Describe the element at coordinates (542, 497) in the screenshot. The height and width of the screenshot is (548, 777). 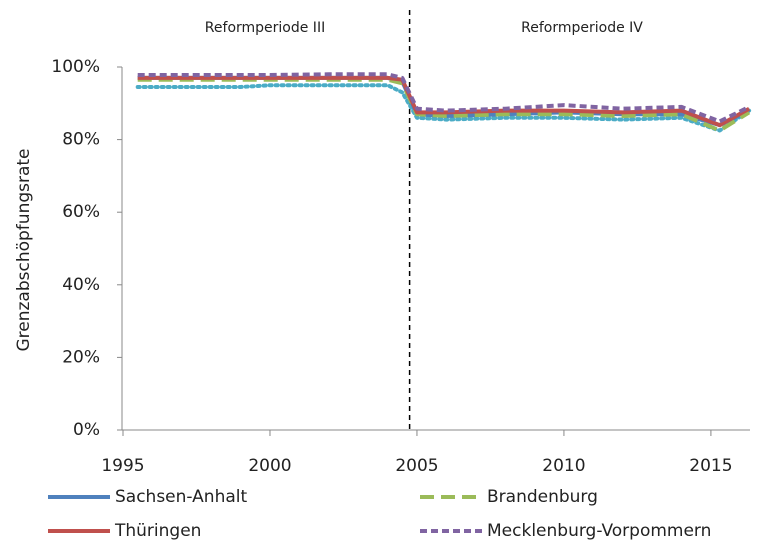
I see `legend-label: Brandenburg` at that location.